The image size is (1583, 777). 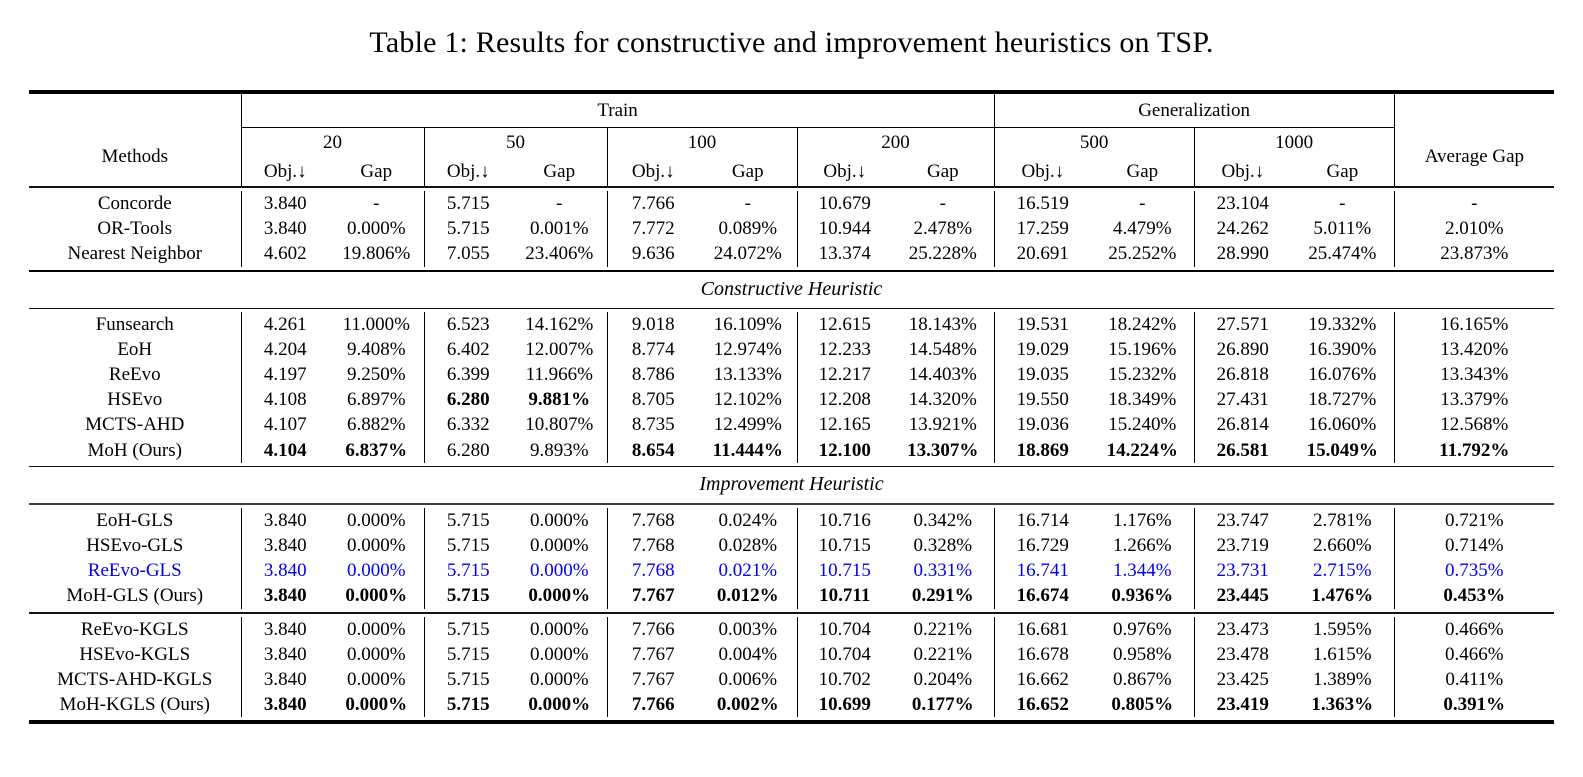 What do you see at coordinates (1474, 520) in the screenshot?
I see `avg-gap-cell: 0.721%` at bounding box center [1474, 520].